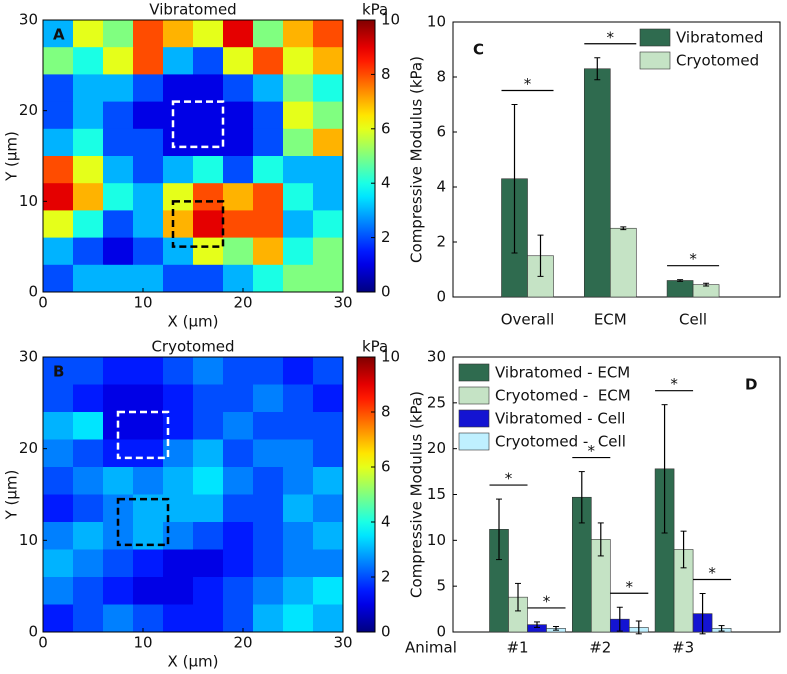  I want to click on bar, so click(597, 183).